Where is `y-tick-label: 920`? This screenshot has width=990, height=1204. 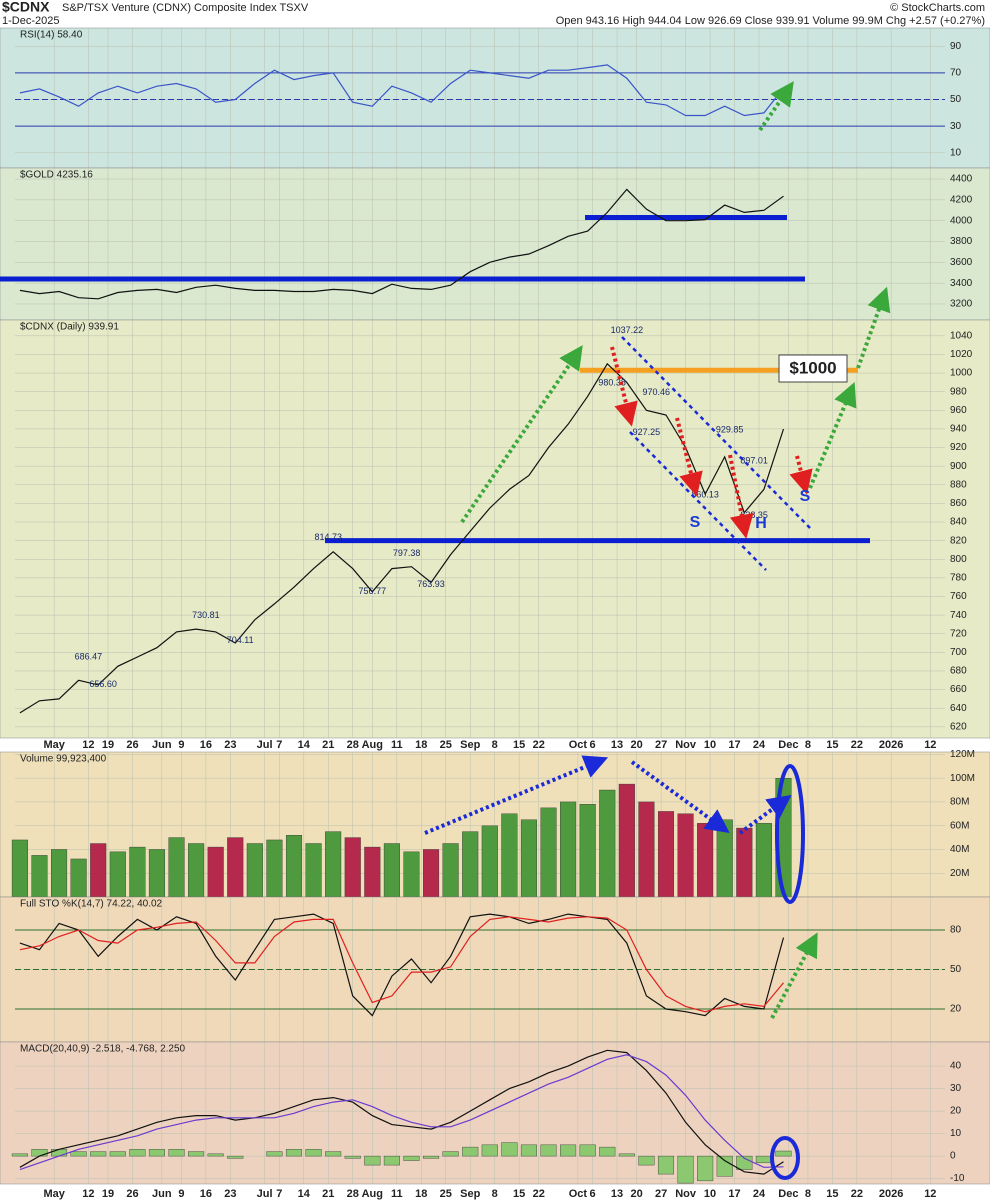
y-tick-label: 920 is located at coordinates (958, 447).